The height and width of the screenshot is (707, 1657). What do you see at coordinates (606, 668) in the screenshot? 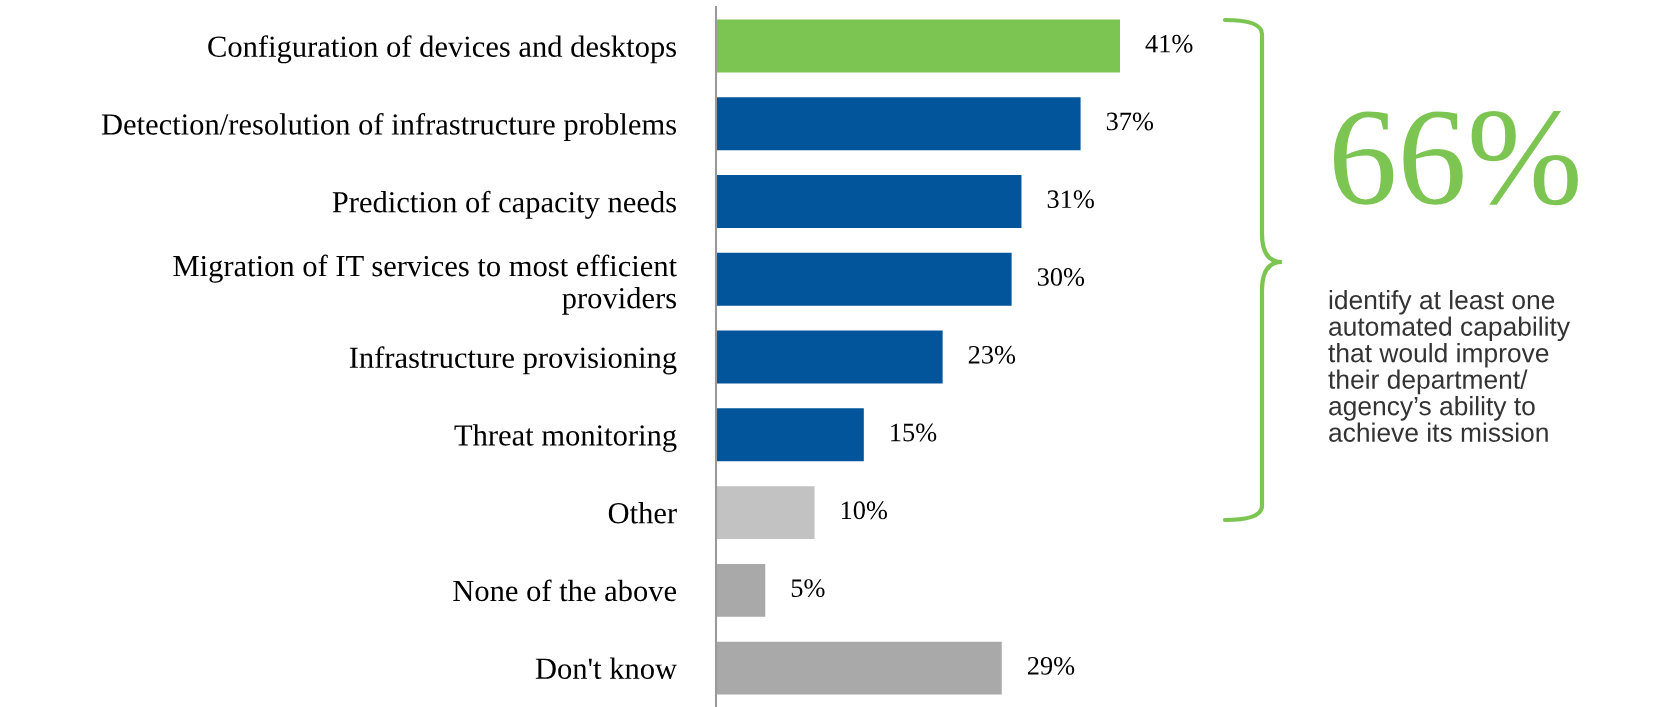
I see `y-tick-label: Don't know` at bounding box center [606, 668].